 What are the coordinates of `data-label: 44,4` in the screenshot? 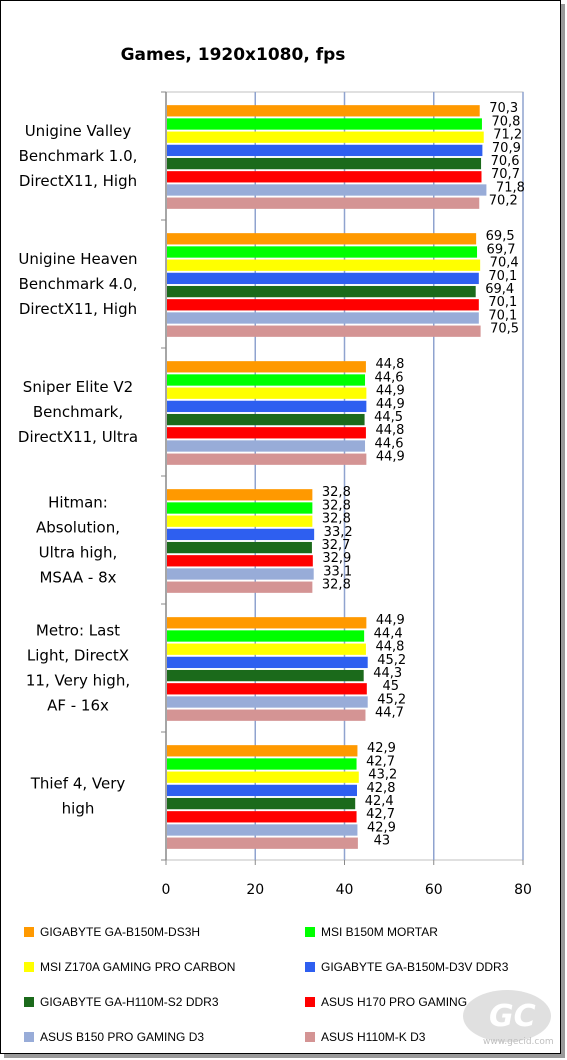 It's located at (388, 633).